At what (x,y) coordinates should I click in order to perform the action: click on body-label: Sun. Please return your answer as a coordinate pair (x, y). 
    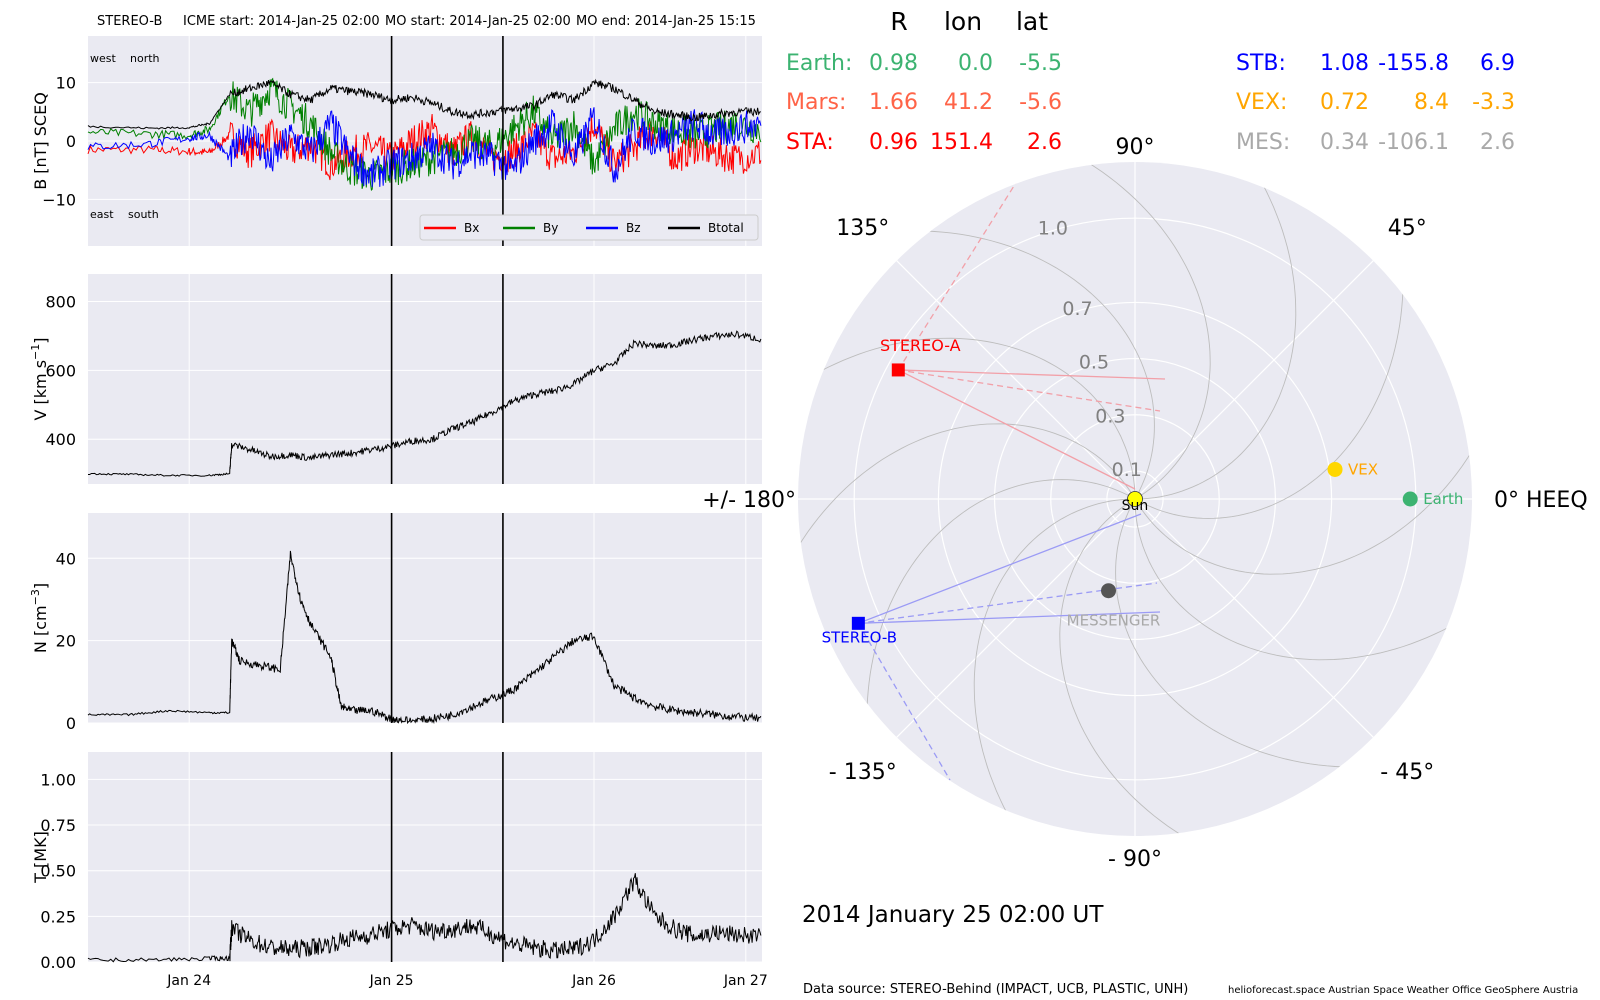
    Looking at the image, I should click on (1135, 506).